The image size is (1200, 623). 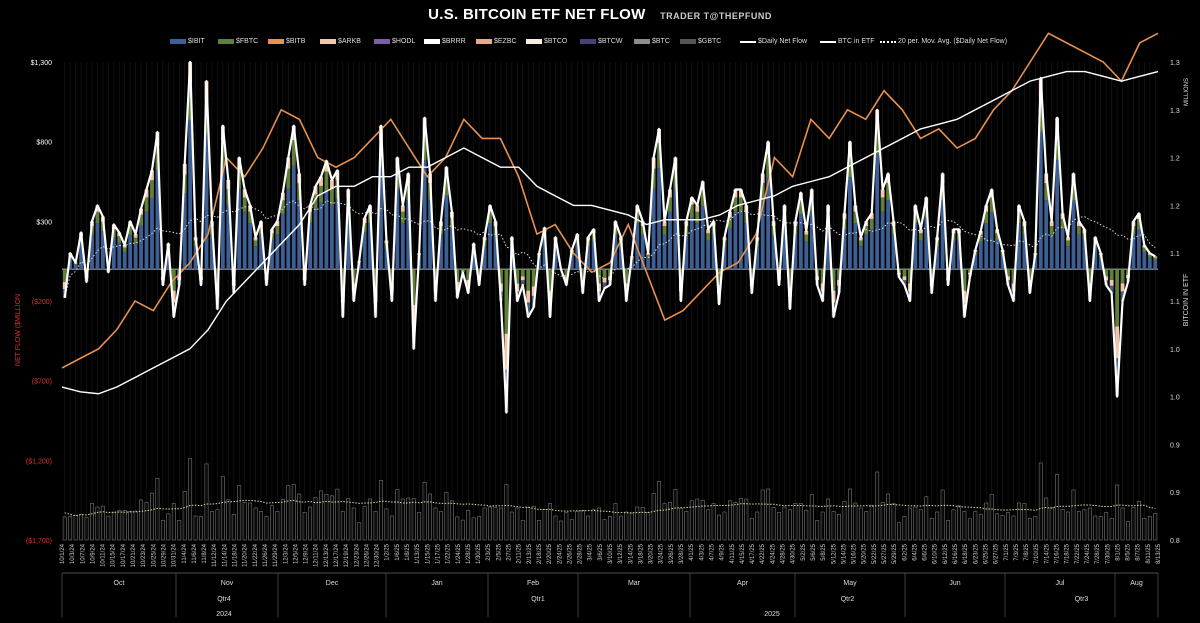 What do you see at coordinates (247, 41) in the screenshot?
I see `legend-label: $FBTC` at bounding box center [247, 41].